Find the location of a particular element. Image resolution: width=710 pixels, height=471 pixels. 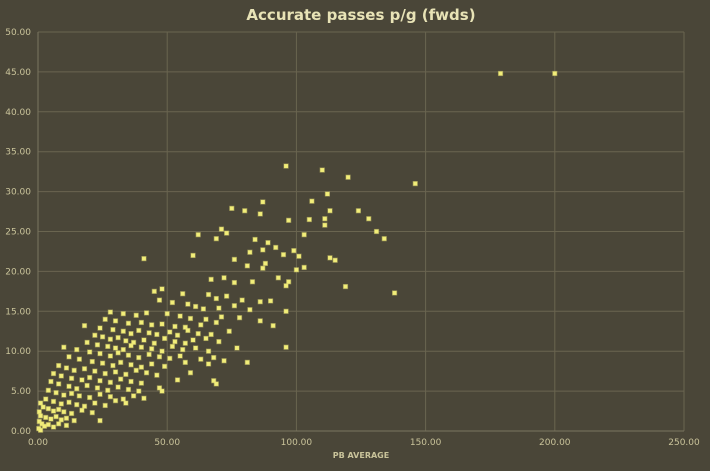

y-tick-label: 50.00 is located at coordinates (18, 33).